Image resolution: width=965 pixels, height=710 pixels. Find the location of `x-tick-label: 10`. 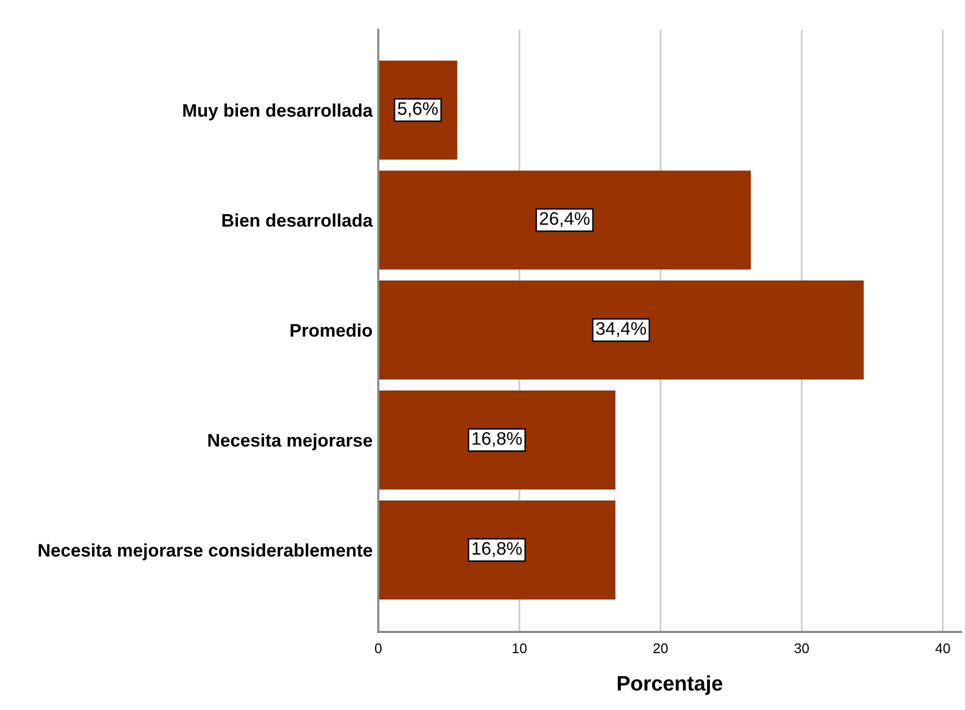

x-tick-label: 10 is located at coordinates (519, 648).